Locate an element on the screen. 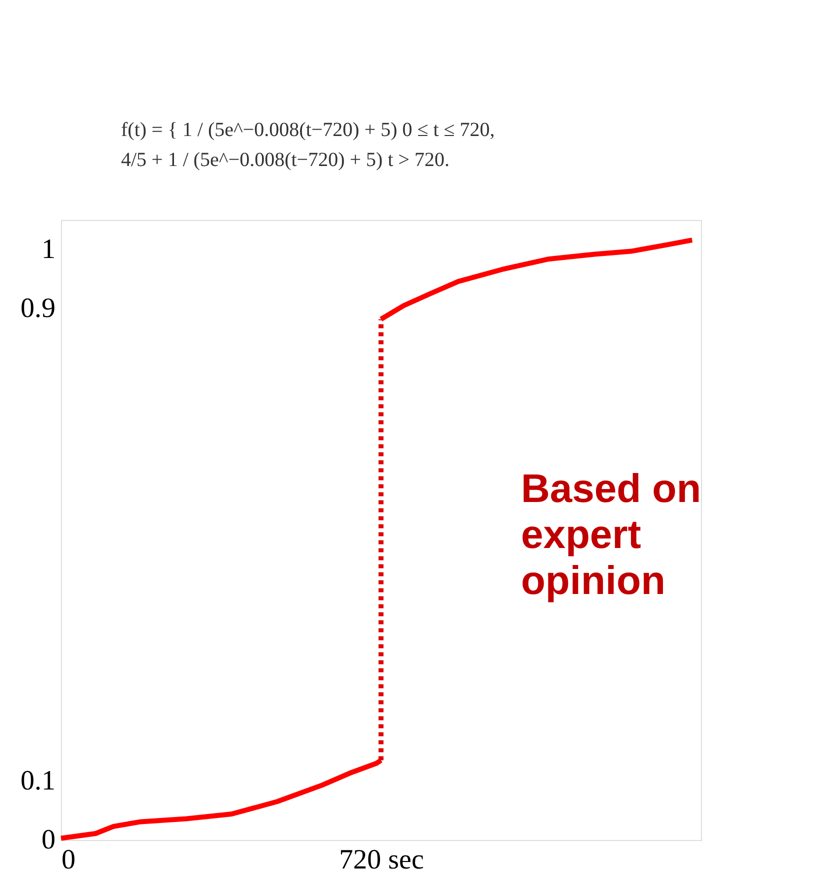 The width and height of the screenshot is (833, 881). text: f(t) = { 1 / (5e^−0.008(t−720) + 5) 0 ≤ t ≤ 720, is located at coordinates (308, 130).